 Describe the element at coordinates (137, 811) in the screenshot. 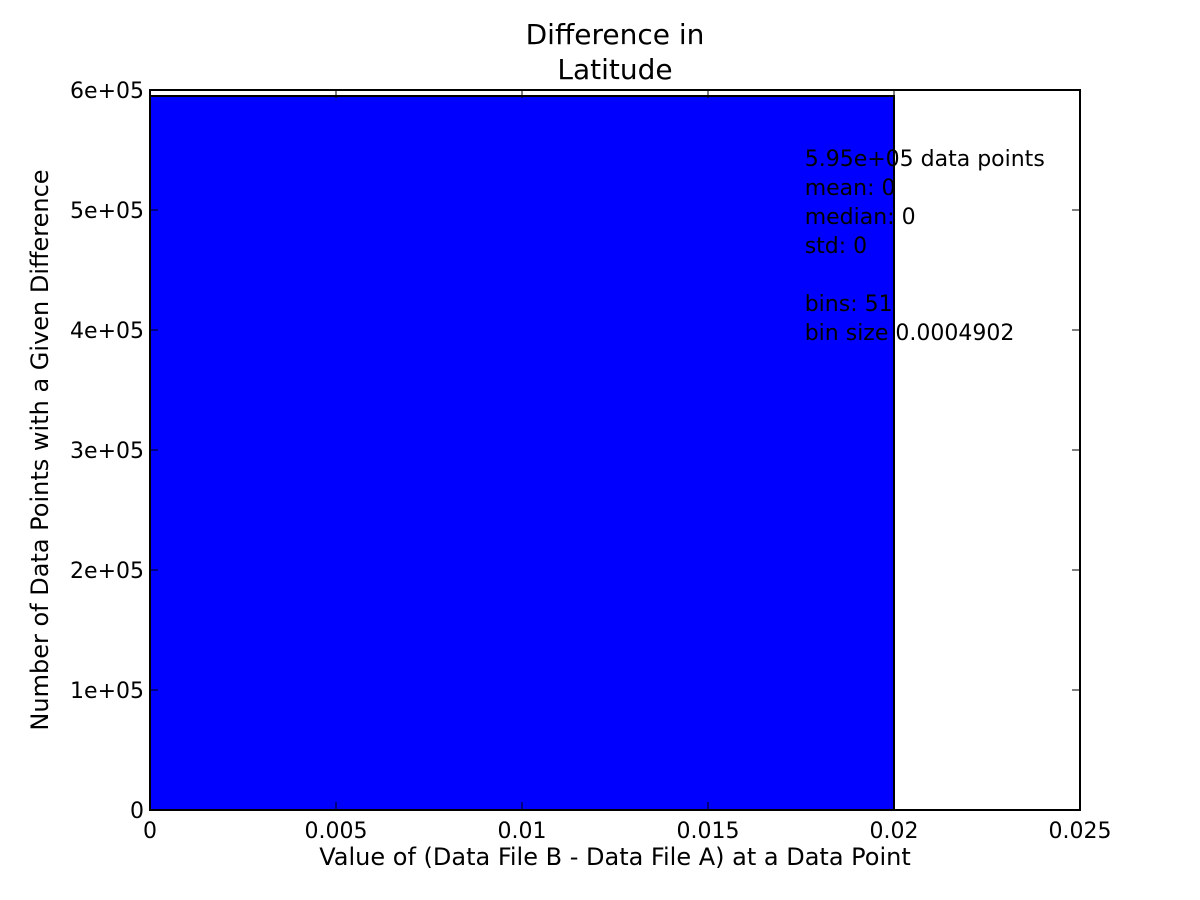

I see `y-tick-label: 0` at that location.